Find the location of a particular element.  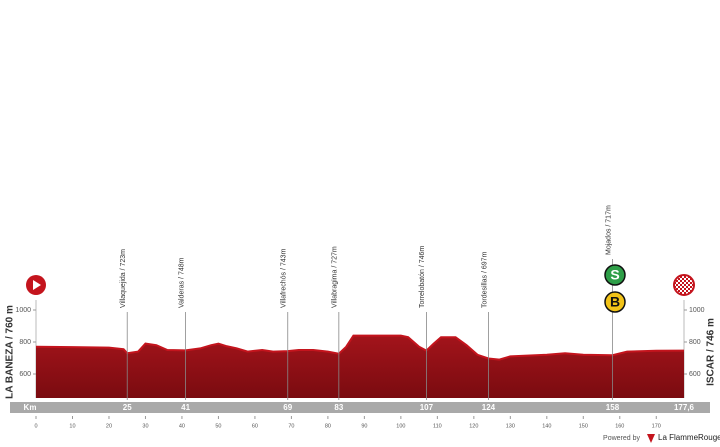

place-label: Villaquejida / 723m is located at coordinates (123, 278).